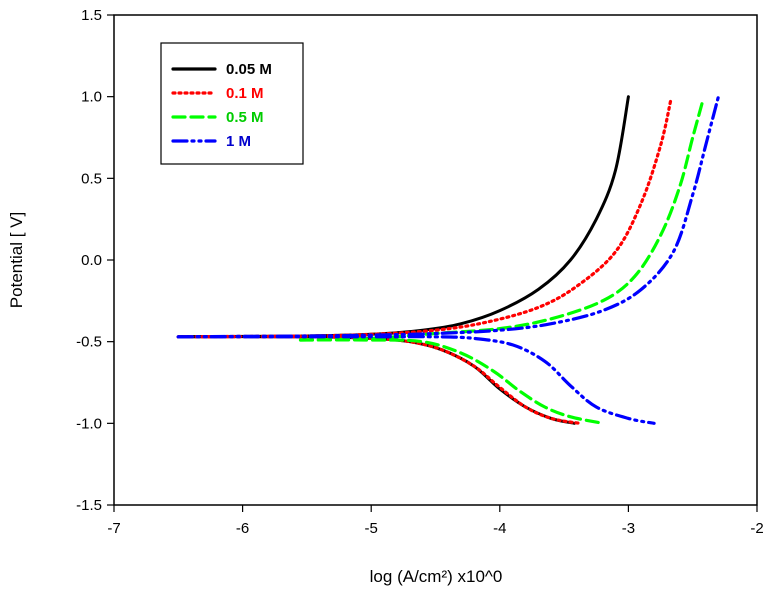 This screenshot has width=769, height=593. What do you see at coordinates (89, 423) in the screenshot?
I see `y-tick-label: -1.0` at bounding box center [89, 423].